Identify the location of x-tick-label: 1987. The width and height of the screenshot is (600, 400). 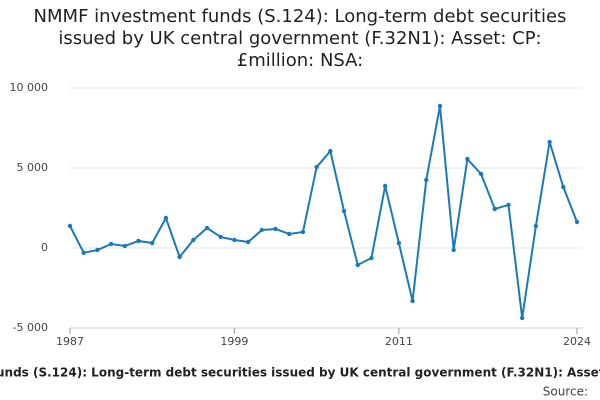
(70, 341).